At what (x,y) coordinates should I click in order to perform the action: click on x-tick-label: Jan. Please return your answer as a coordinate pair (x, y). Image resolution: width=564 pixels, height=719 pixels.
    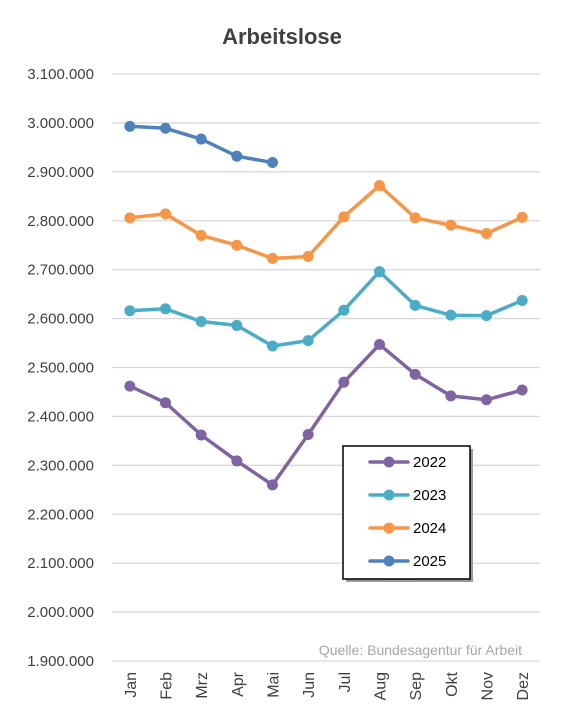
    Looking at the image, I should click on (131, 685).